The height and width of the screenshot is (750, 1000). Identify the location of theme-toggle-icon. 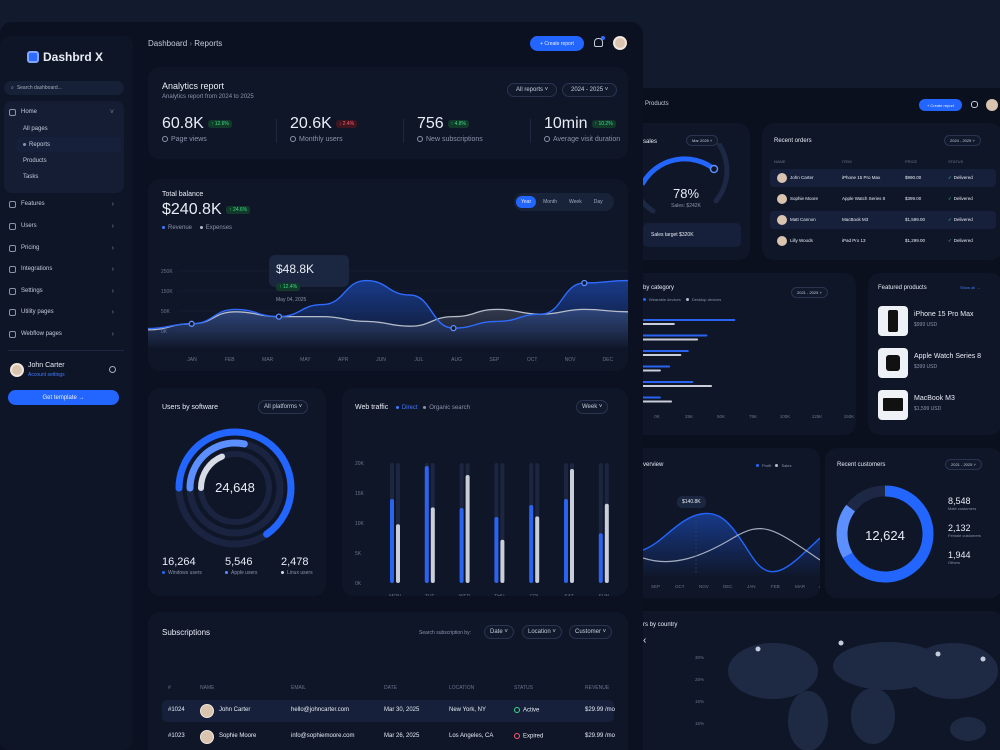
(112, 369).